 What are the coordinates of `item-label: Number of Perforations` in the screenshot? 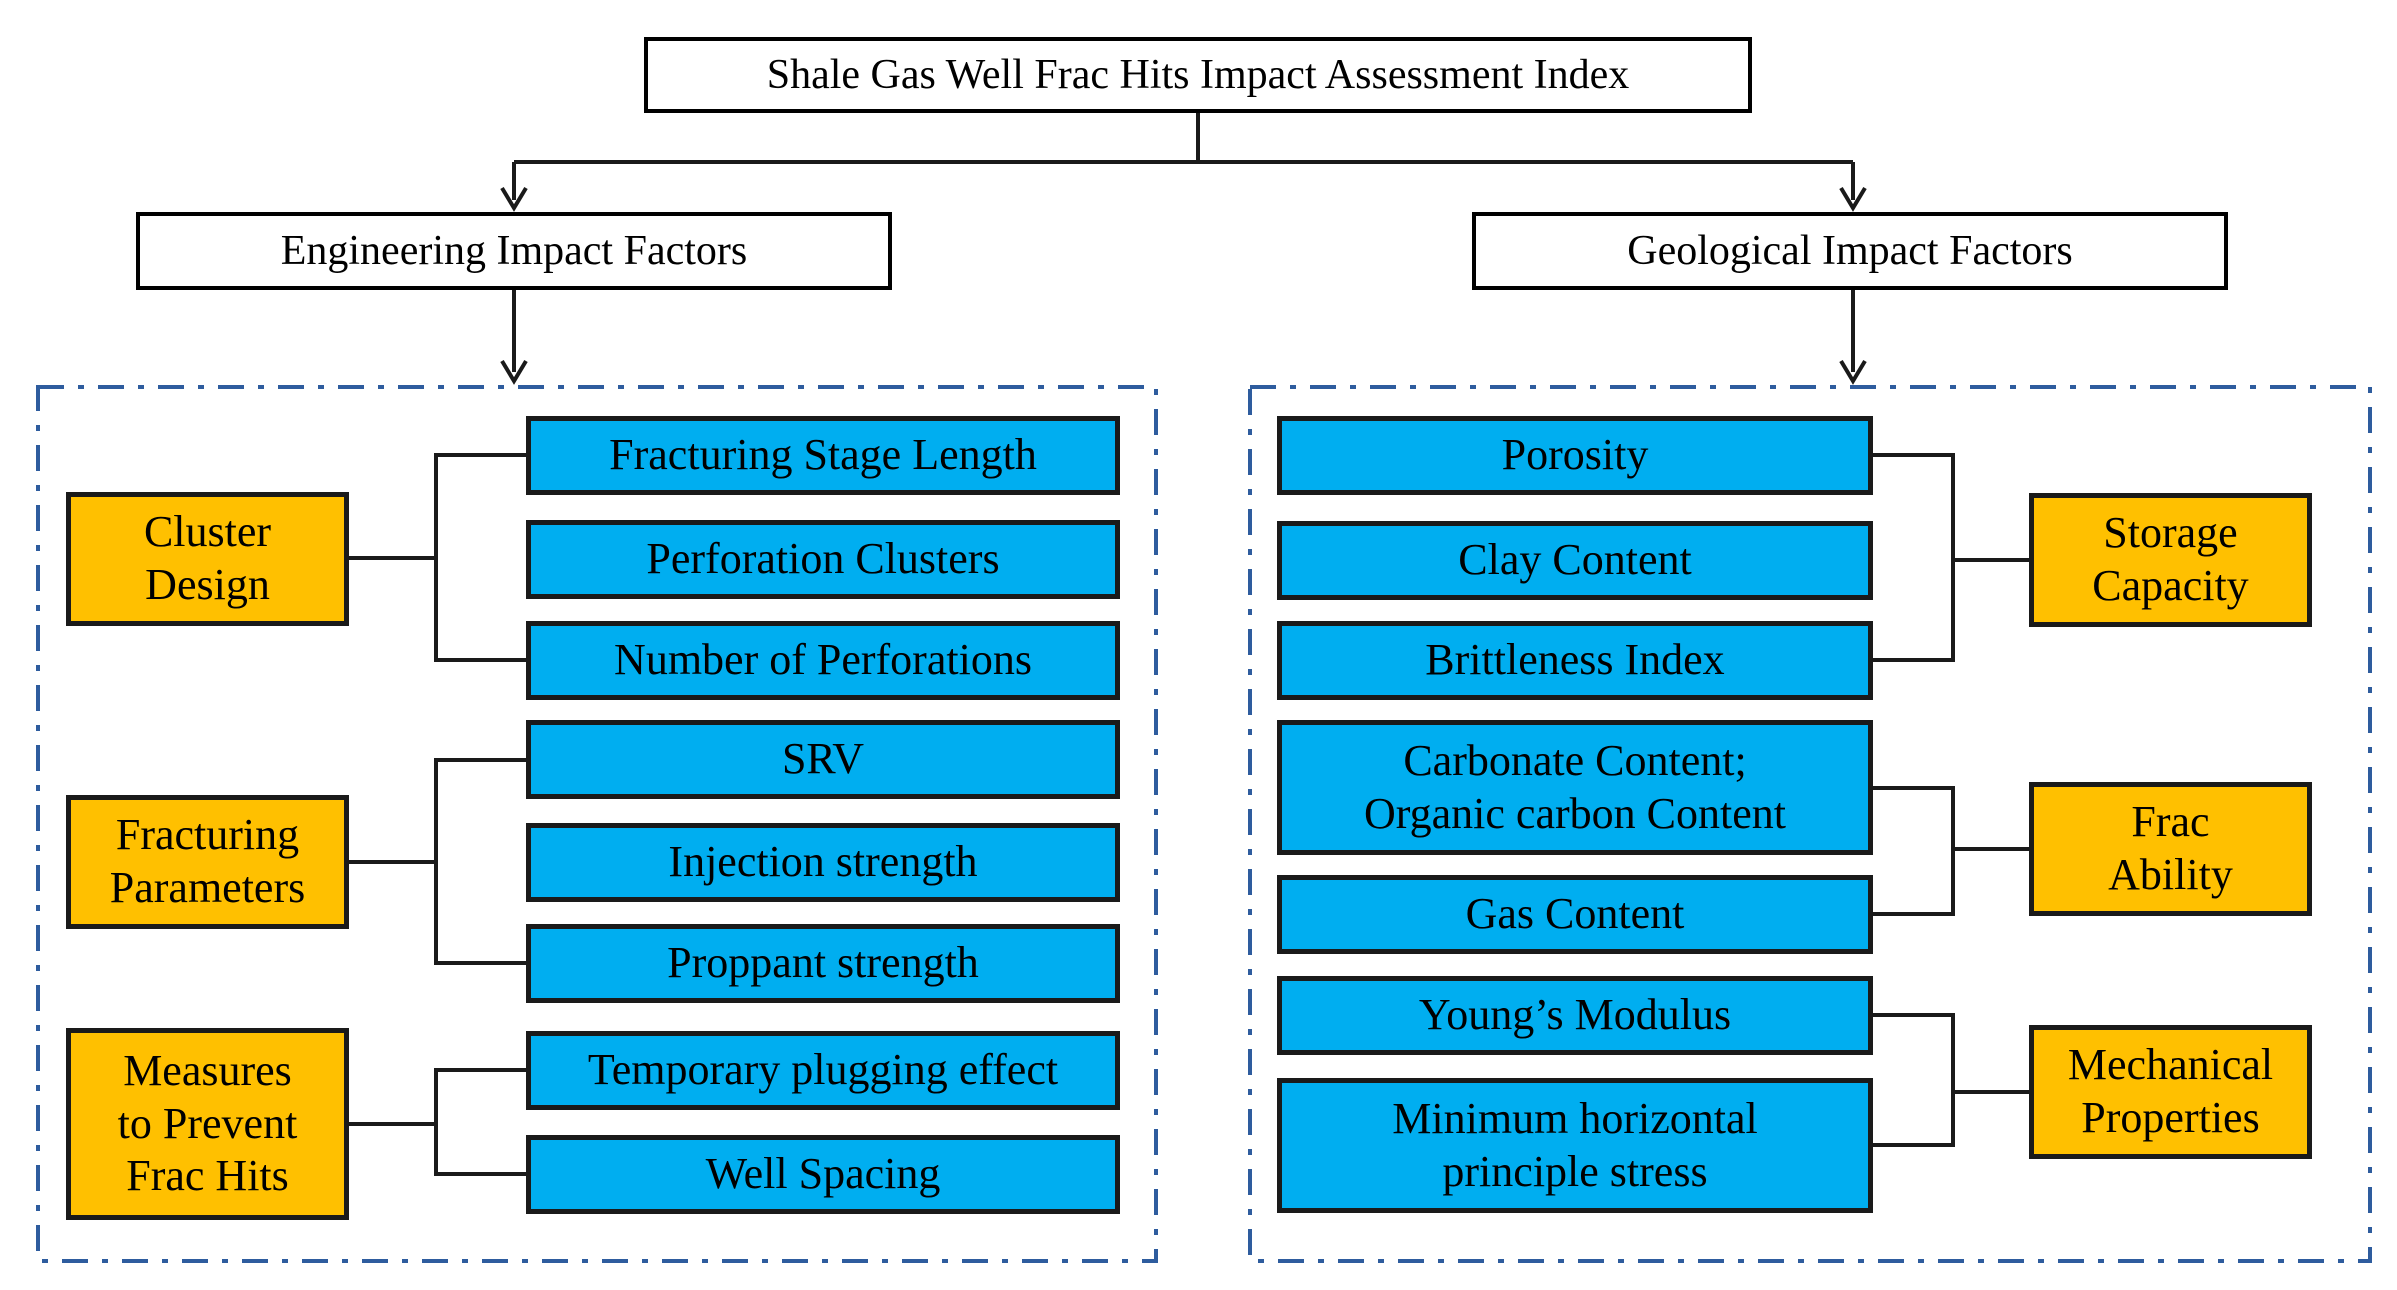 It's located at (823, 660).